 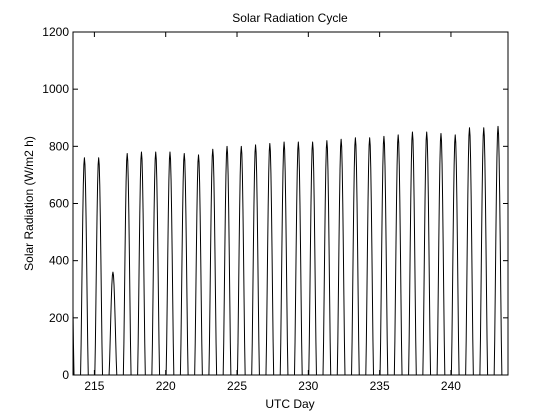 I want to click on y-tick-label: 200, so click(x=59, y=318).